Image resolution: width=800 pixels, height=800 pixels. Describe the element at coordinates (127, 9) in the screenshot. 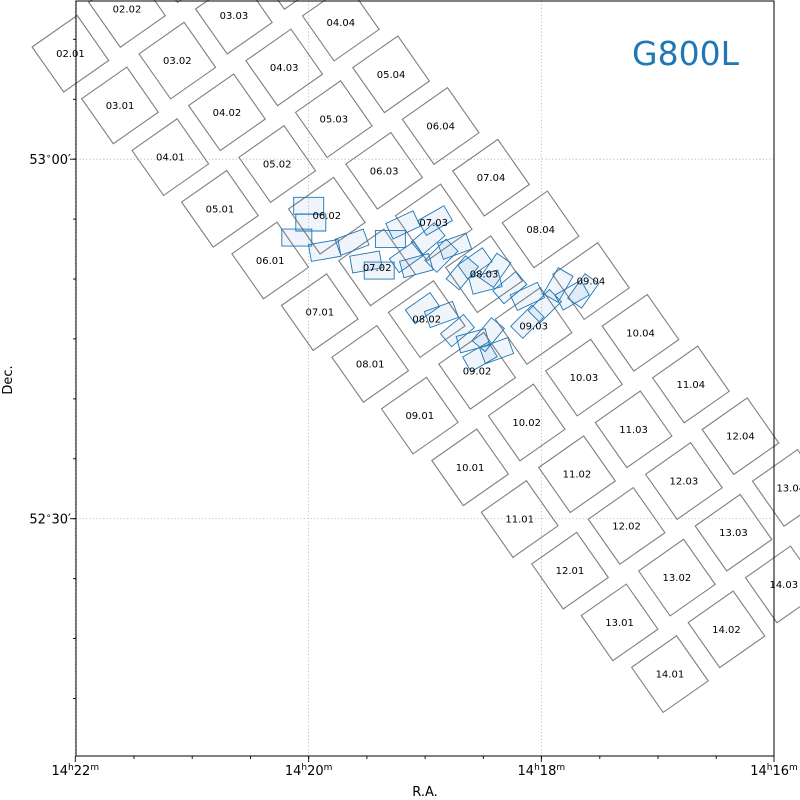

I see `tile-label: 02.02` at that location.